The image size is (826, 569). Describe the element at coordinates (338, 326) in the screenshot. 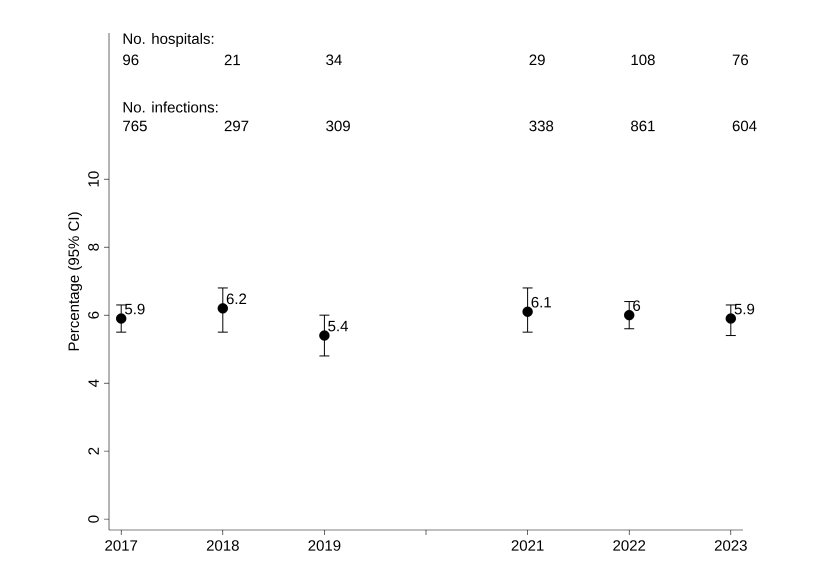

I see `data-label: 5.4` at that location.